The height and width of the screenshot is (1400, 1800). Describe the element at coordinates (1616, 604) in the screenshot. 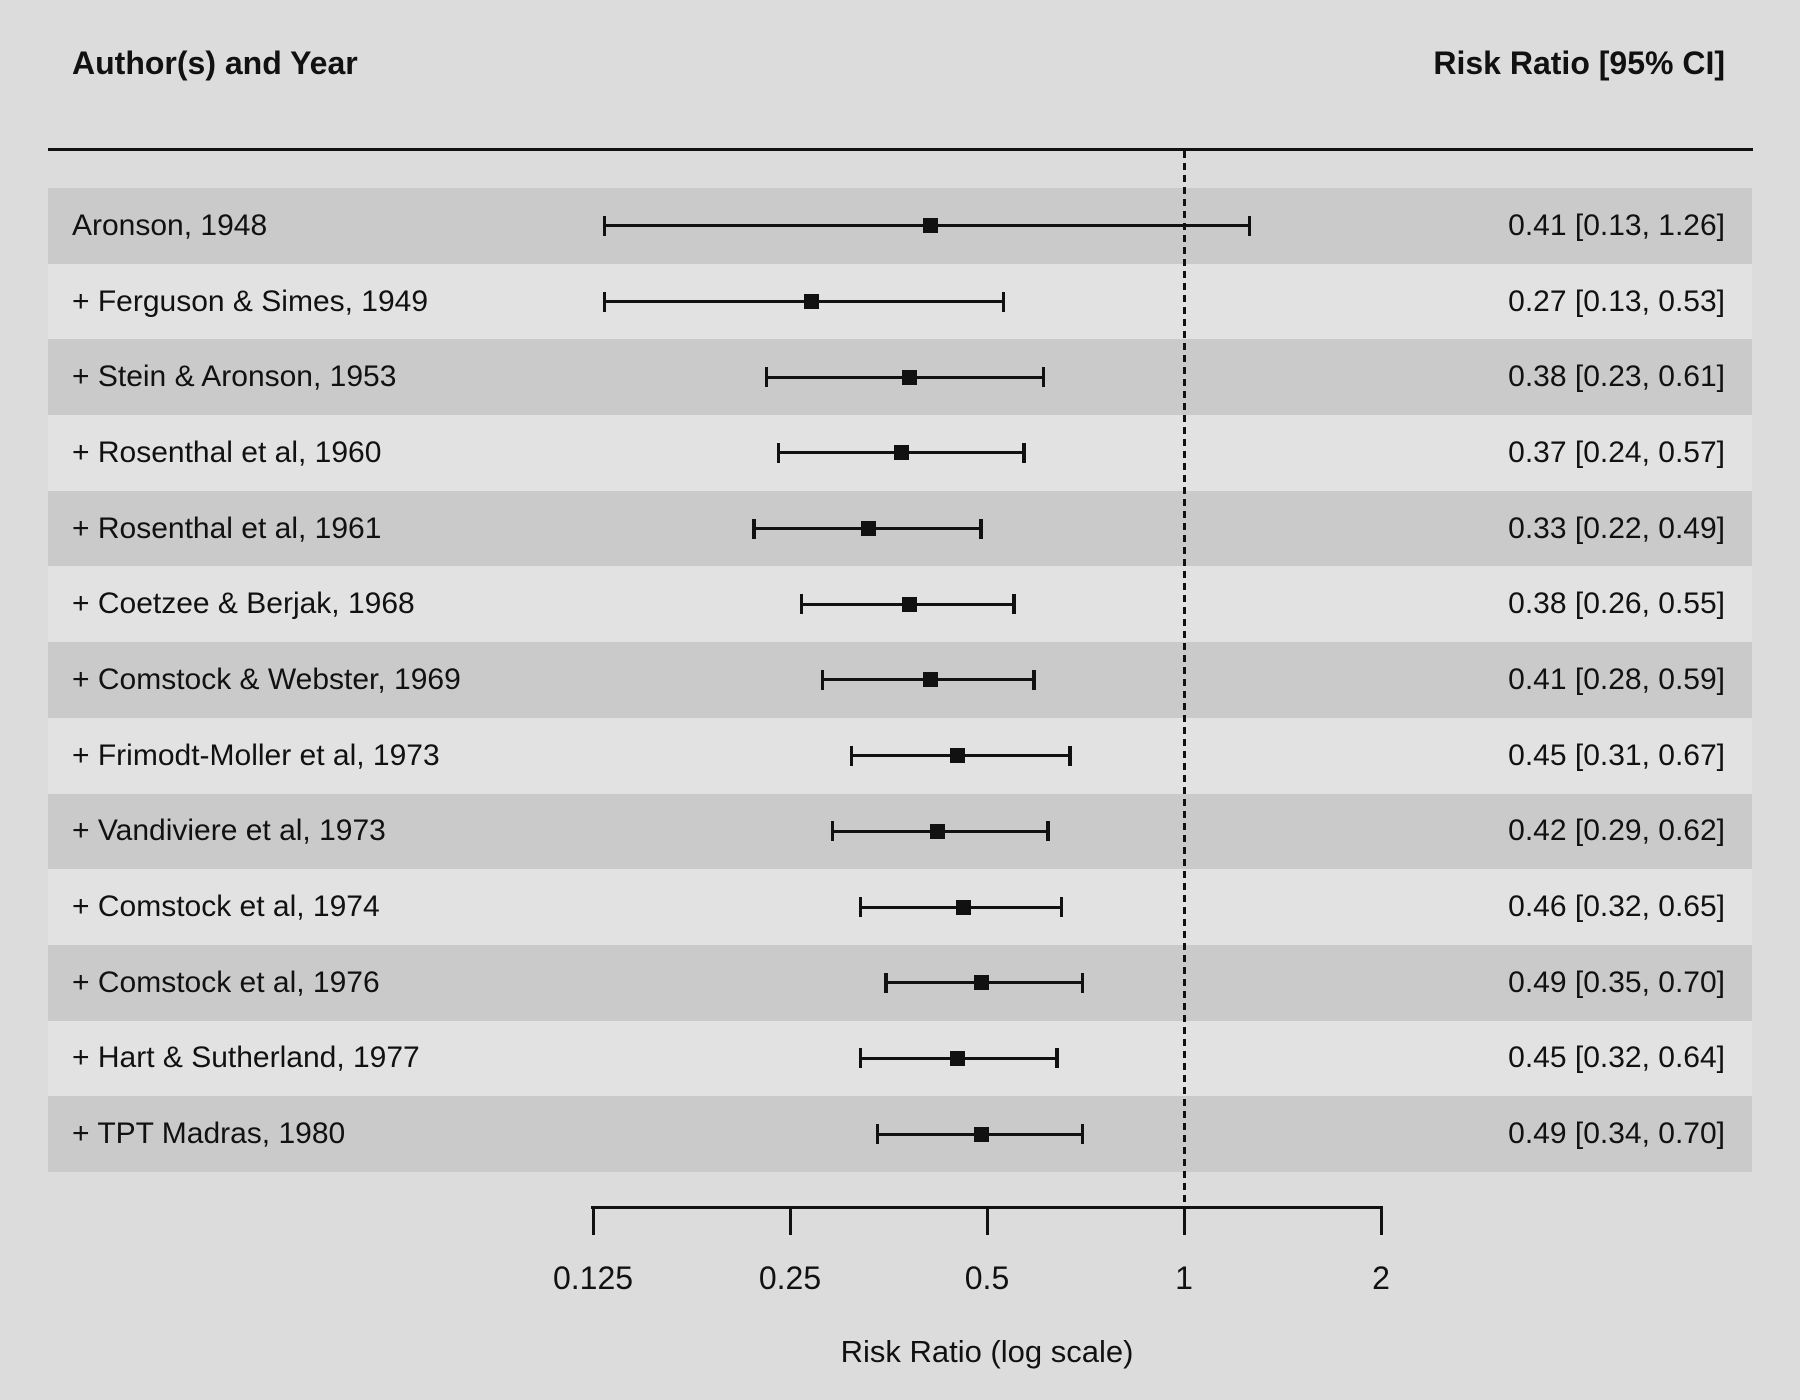

I see `effect-estimate-text: 0.38 [0.26, 0.55]` at that location.